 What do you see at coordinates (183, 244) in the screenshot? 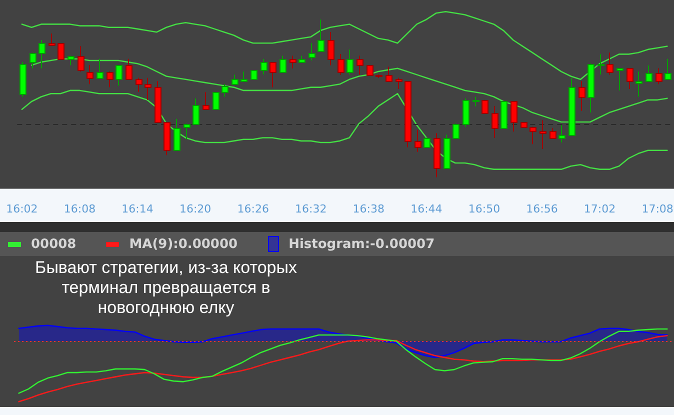
I see `legend-label: MA(9):0.00000` at bounding box center [183, 244].